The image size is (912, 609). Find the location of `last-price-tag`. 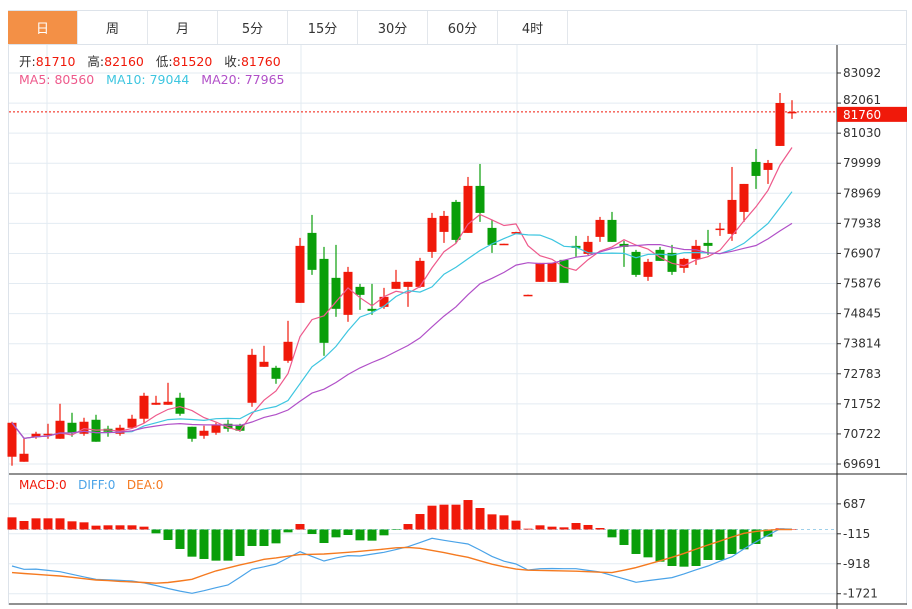

last-price-tag is located at coordinates (872, 114).